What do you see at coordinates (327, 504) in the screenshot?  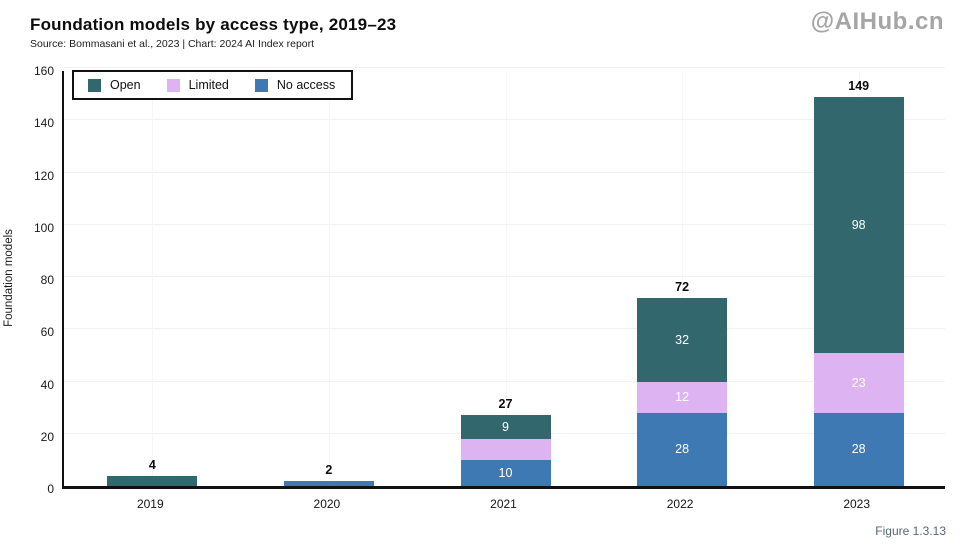 I see `x-tick-label: 2020` at bounding box center [327, 504].